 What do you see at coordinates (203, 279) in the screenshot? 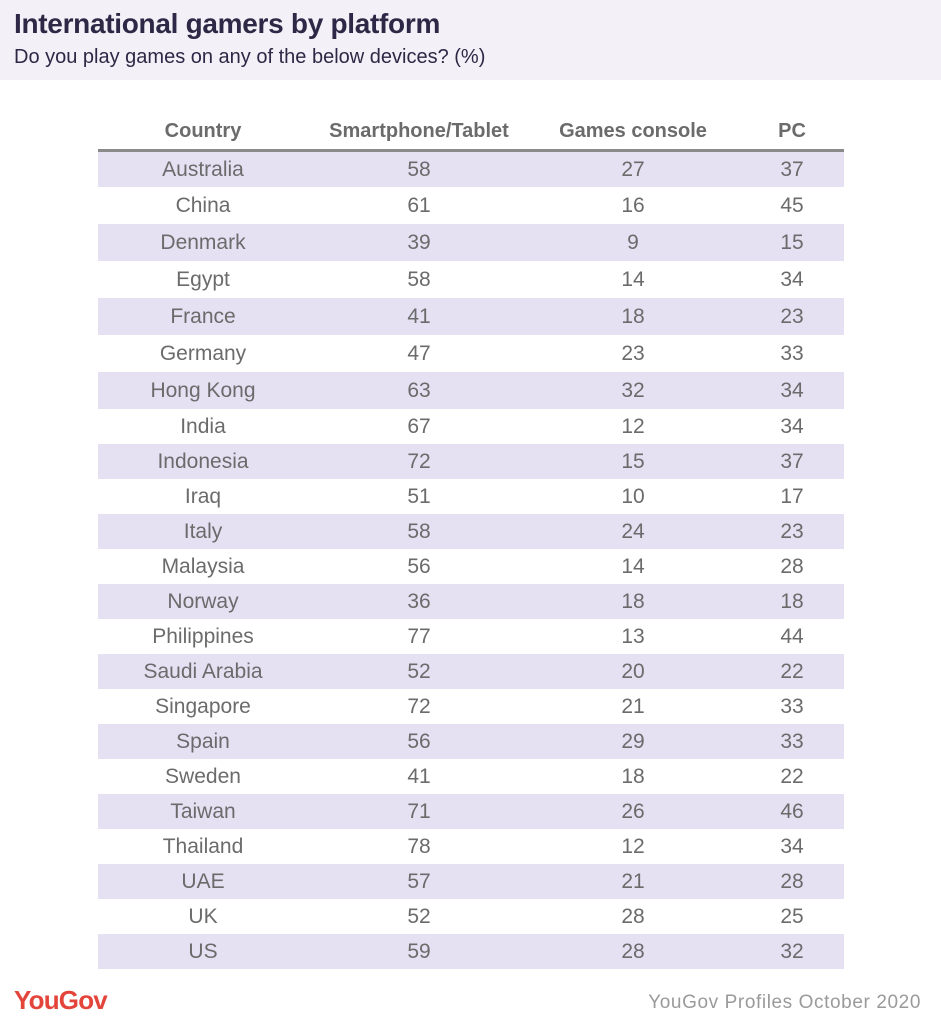
I see `country-cell: Egypt` at bounding box center [203, 279].